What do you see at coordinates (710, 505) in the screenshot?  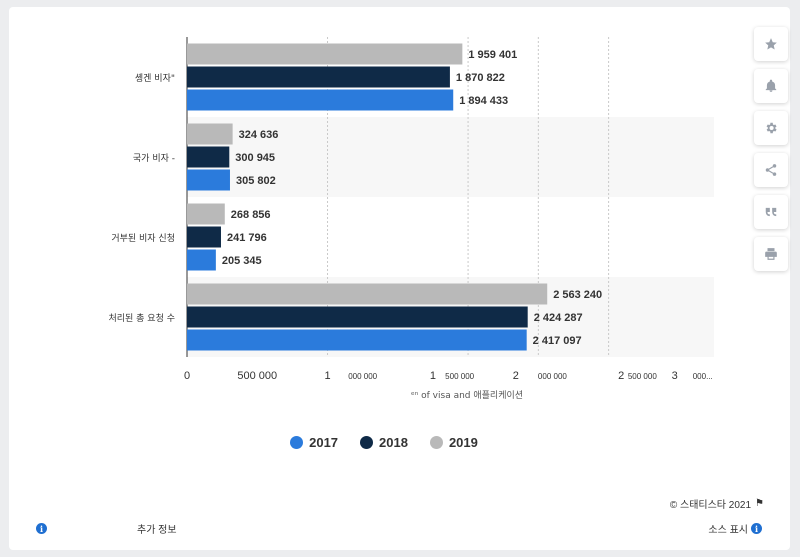 I see `copyright-text: © 스태티스타 2021` at bounding box center [710, 505].